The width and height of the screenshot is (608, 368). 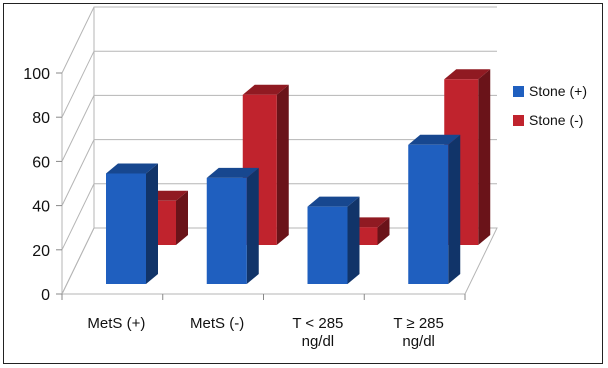 I want to click on y-tick-label: 40, so click(x=41, y=207).